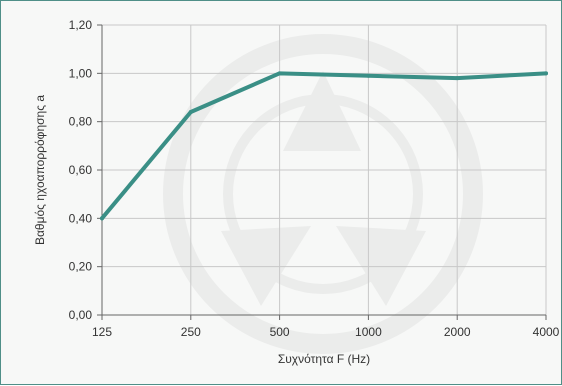 The height and width of the screenshot is (386, 562). I want to click on x-axis-title: Συχνότητα F (Hz), so click(324, 359).